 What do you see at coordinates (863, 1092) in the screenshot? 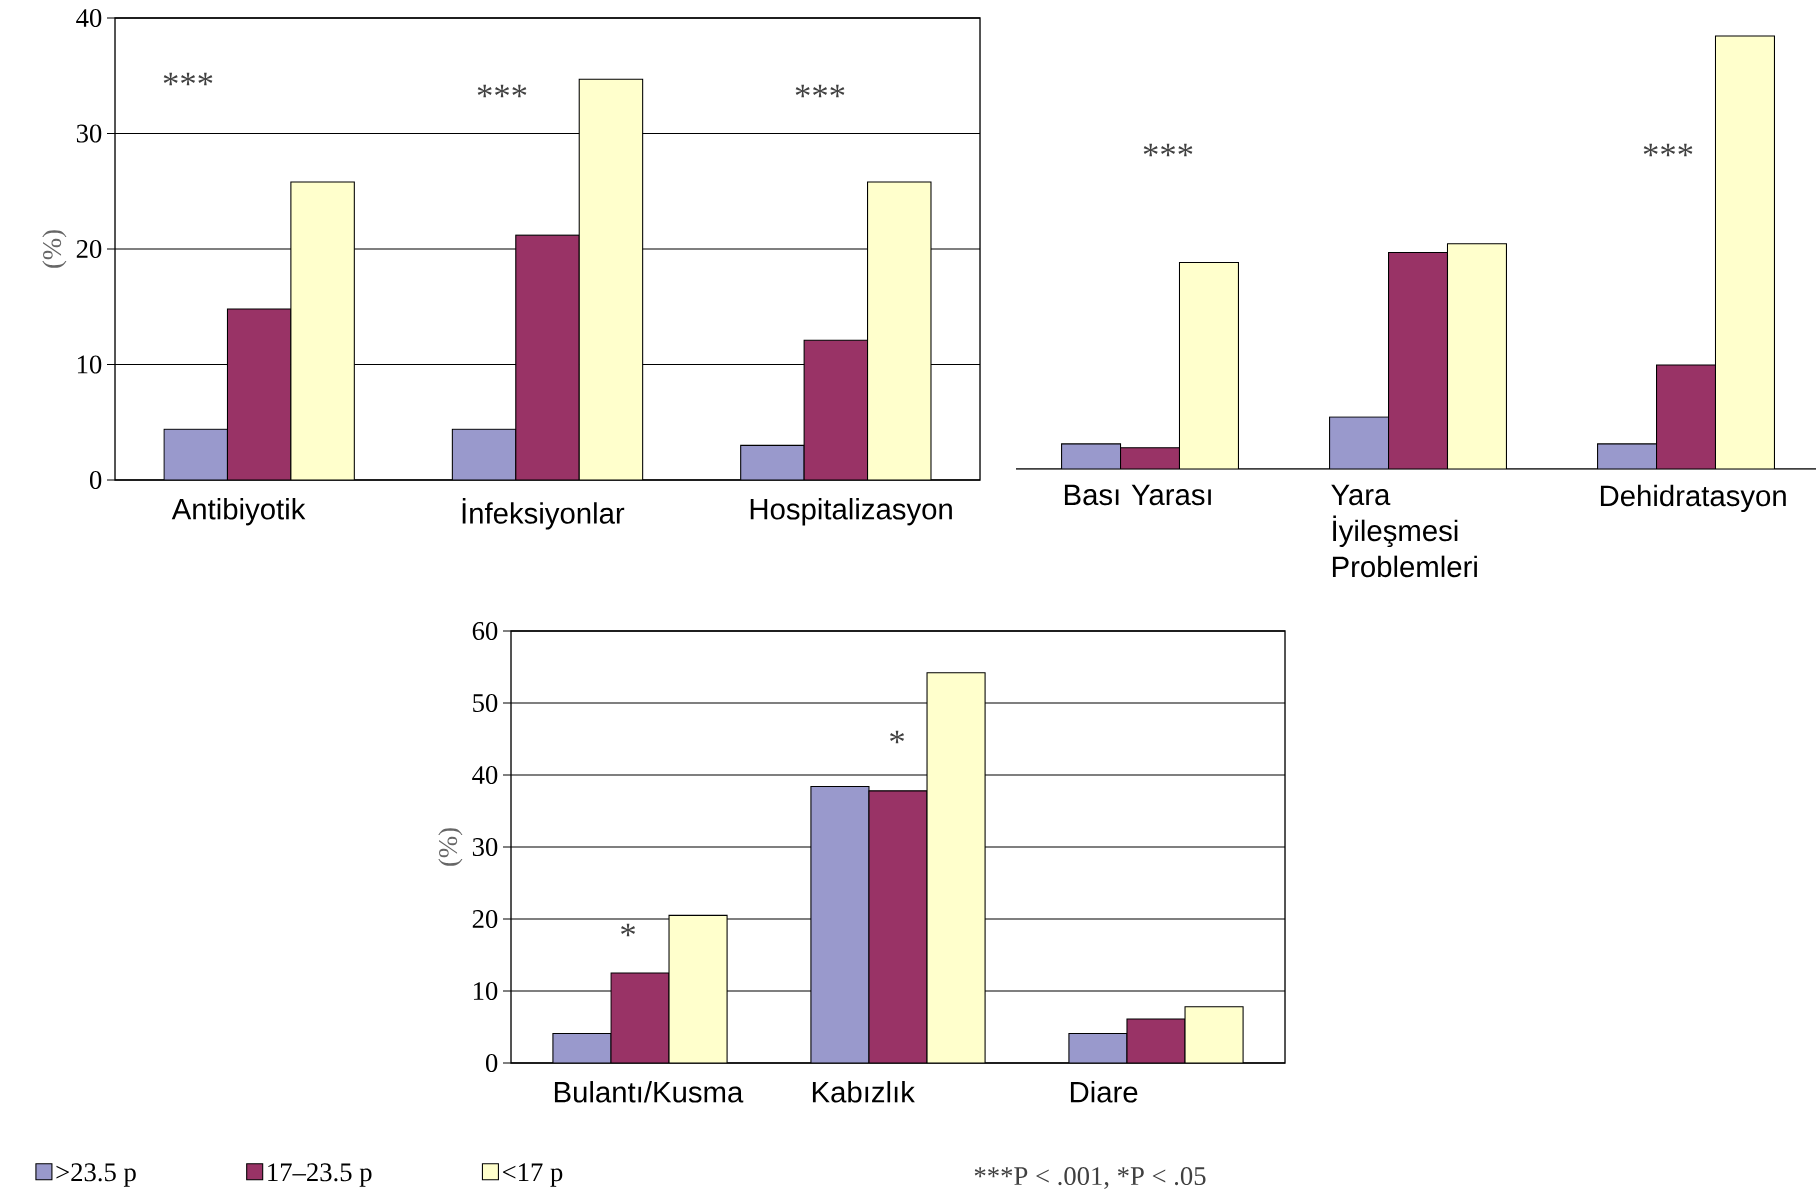
I see `x-tick-label: Kabızlık` at bounding box center [863, 1092].